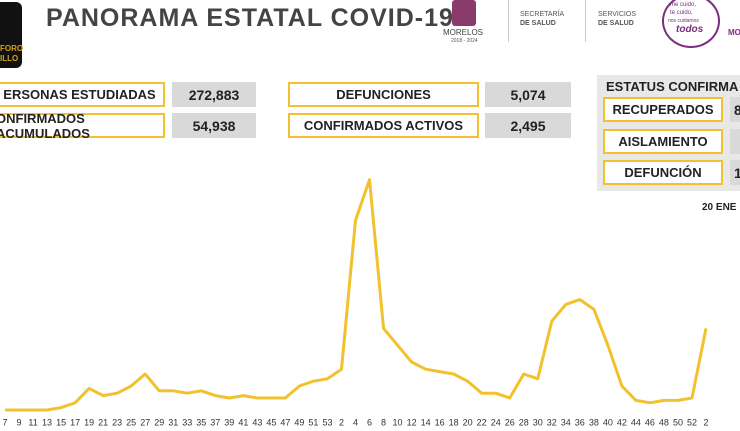 This screenshot has width=740, height=431. I want to click on x-tick-label: 50, so click(678, 422).